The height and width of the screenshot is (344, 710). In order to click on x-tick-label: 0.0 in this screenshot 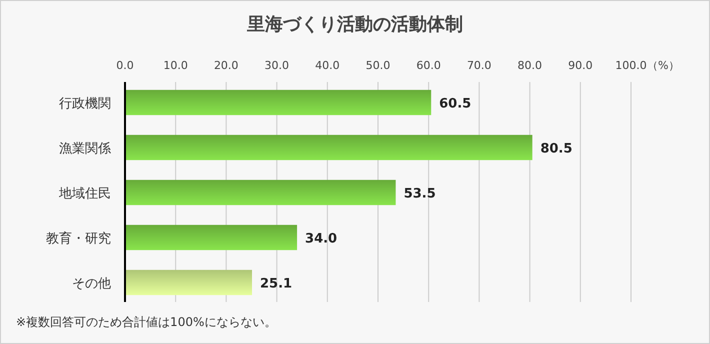, I will do `click(125, 65)`.